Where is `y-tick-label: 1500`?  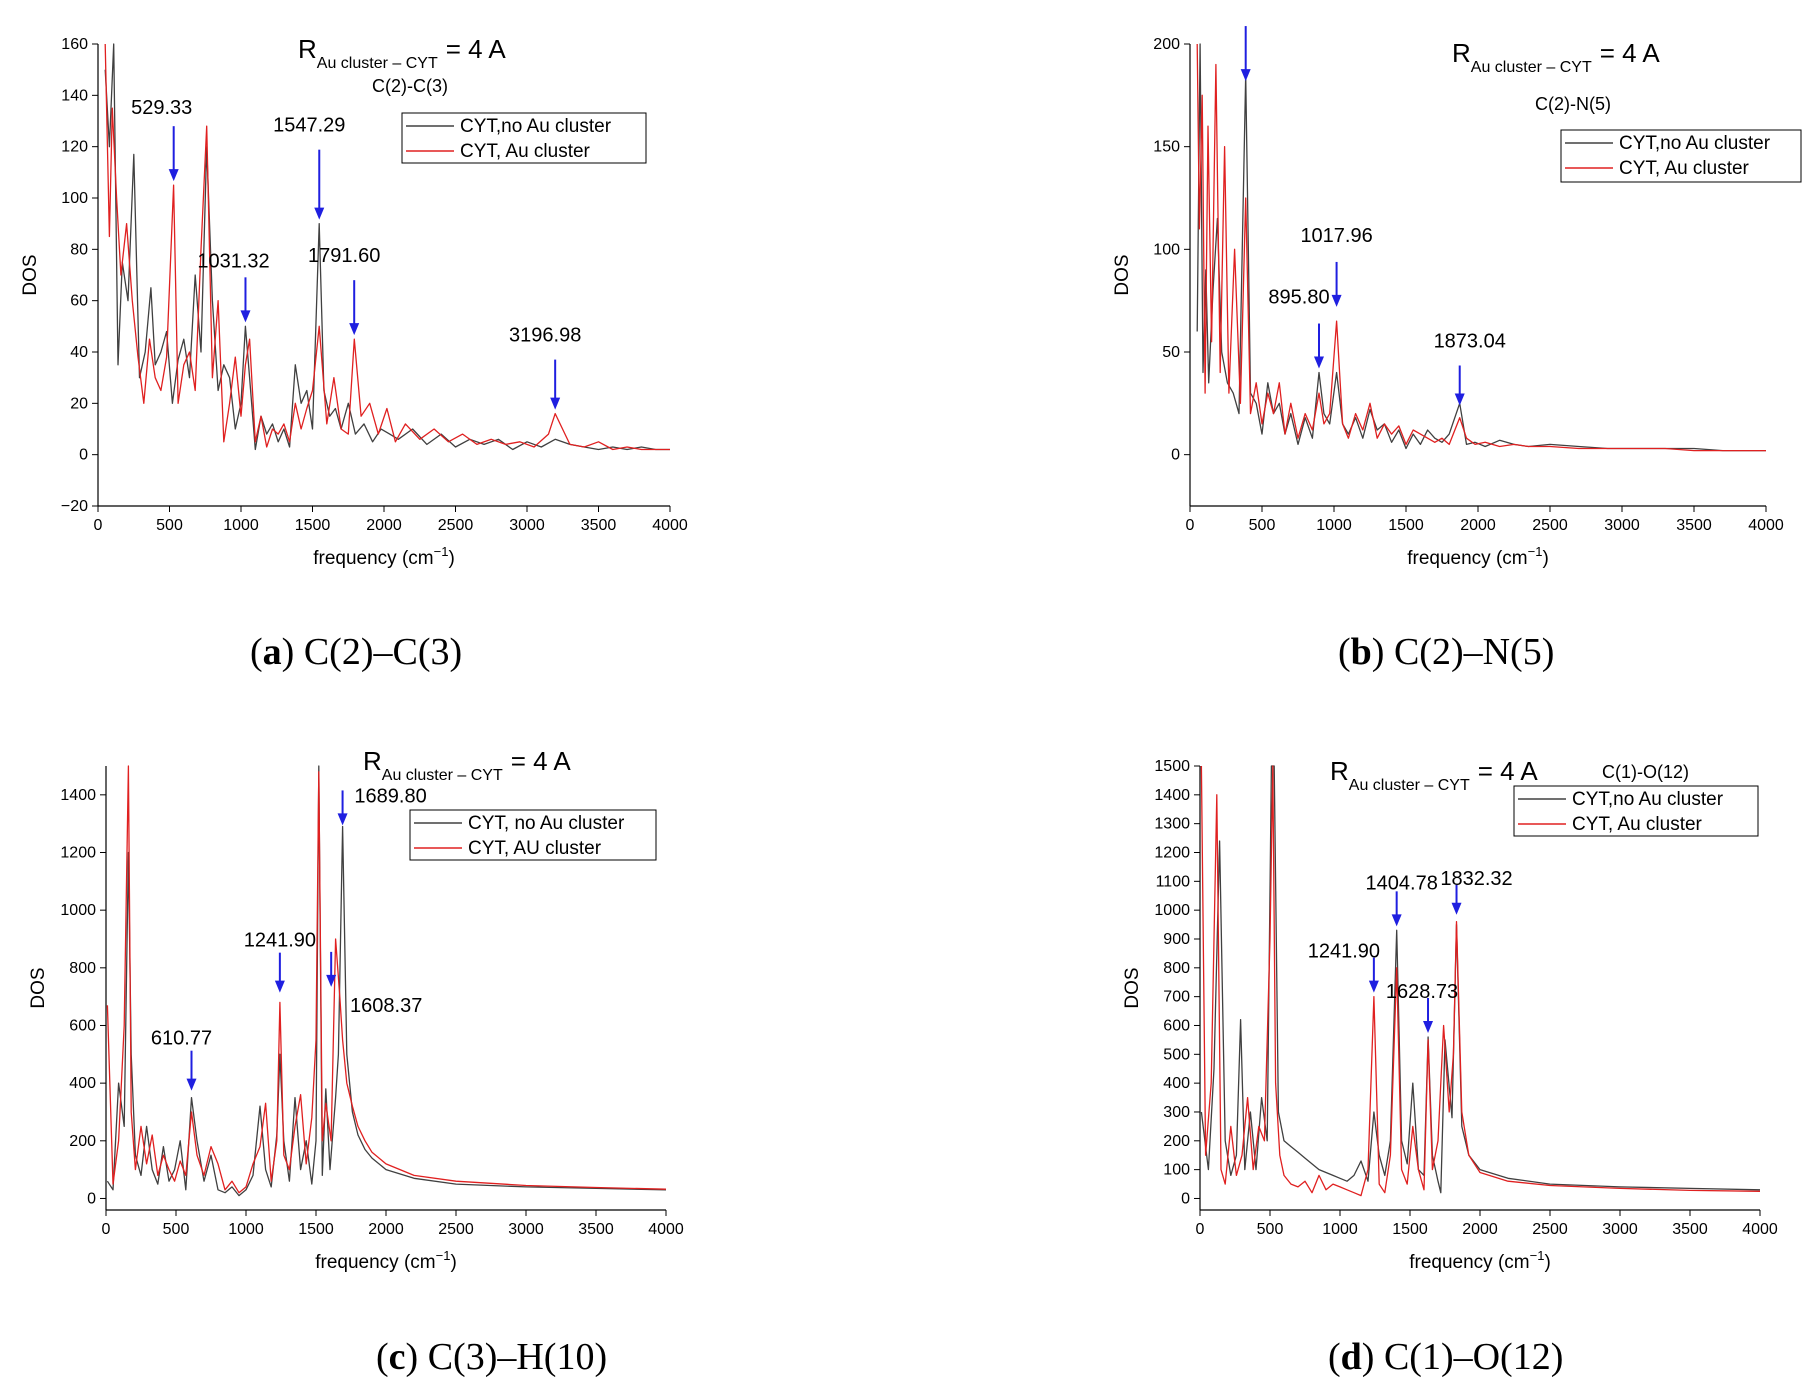
y-tick-label: 1500 is located at coordinates (1172, 766).